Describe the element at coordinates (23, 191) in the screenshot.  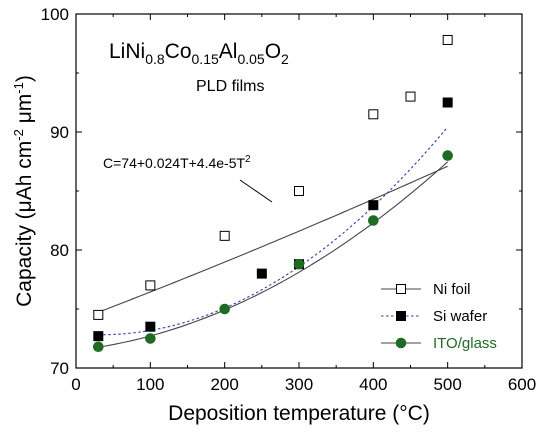
I see `y-axis-title: Capacity (μAh cm-2 μm-1)` at that location.